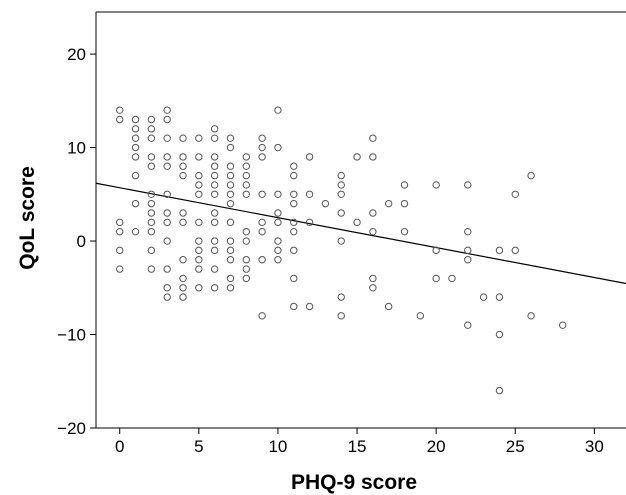  What do you see at coordinates (71, 428) in the screenshot?
I see `y-tick-label: −20` at bounding box center [71, 428].